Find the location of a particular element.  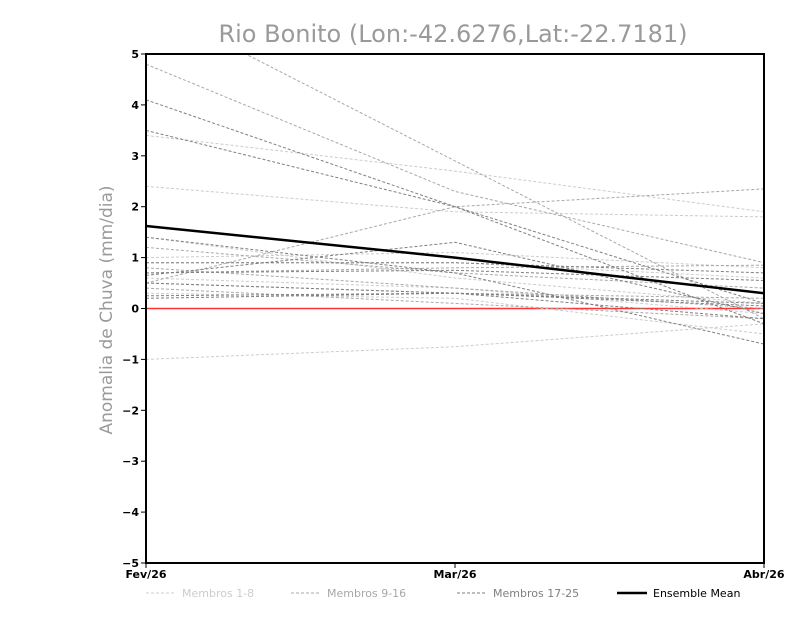

y-axis-label: Anomalia de Chuva (mm/dia) is located at coordinates (107, 309).